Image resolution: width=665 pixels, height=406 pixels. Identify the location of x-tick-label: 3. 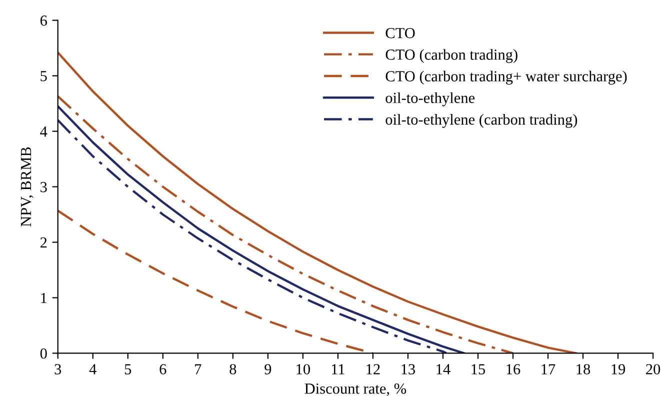
(58, 369).